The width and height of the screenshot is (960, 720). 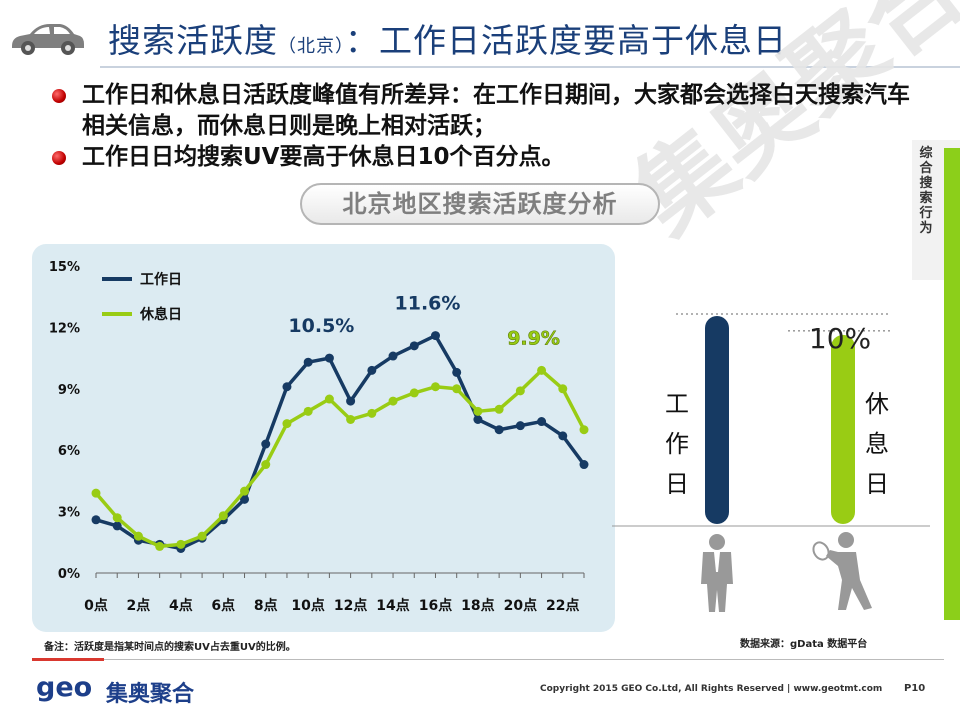 What do you see at coordinates (170, 647) in the screenshot?
I see `chart-note: 备注：活跃度是指某时间点的搜索UV占去重UV的比例。` at bounding box center [170, 647].